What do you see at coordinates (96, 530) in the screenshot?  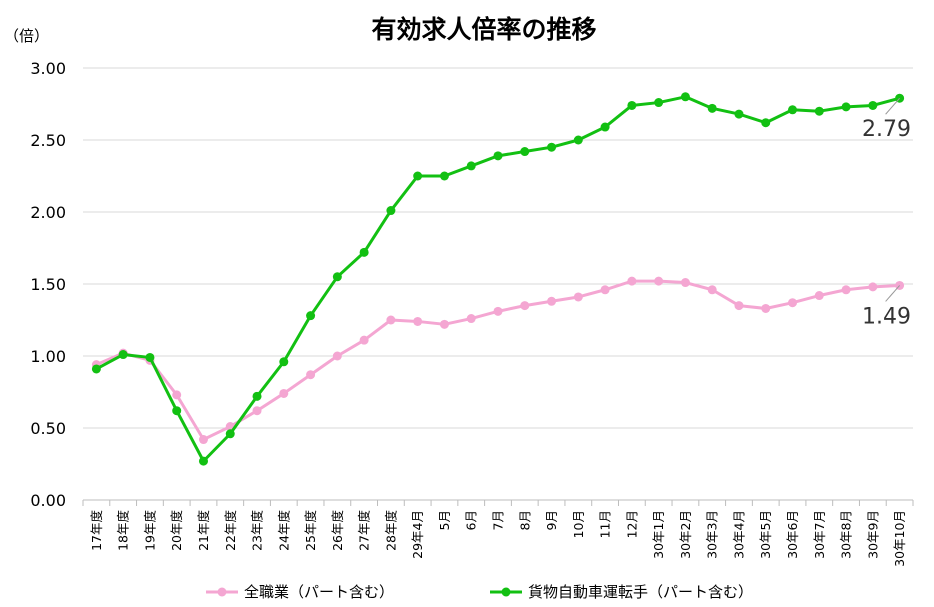 I see `x-tick-label: 17年度` at bounding box center [96, 530].